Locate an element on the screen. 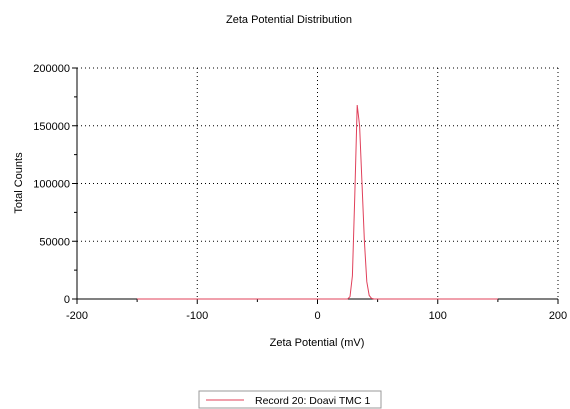  y-tick-label: 50000 is located at coordinates (54, 242).